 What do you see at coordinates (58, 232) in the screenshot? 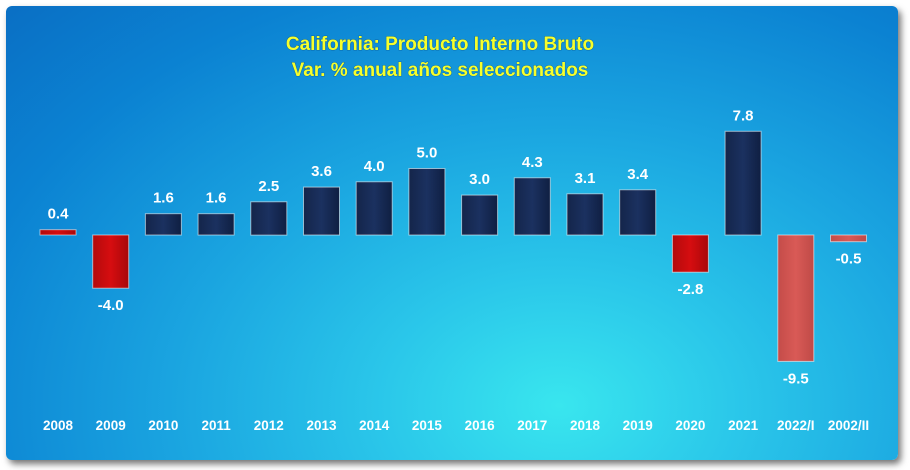
I see `bar-2008` at bounding box center [58, 232].